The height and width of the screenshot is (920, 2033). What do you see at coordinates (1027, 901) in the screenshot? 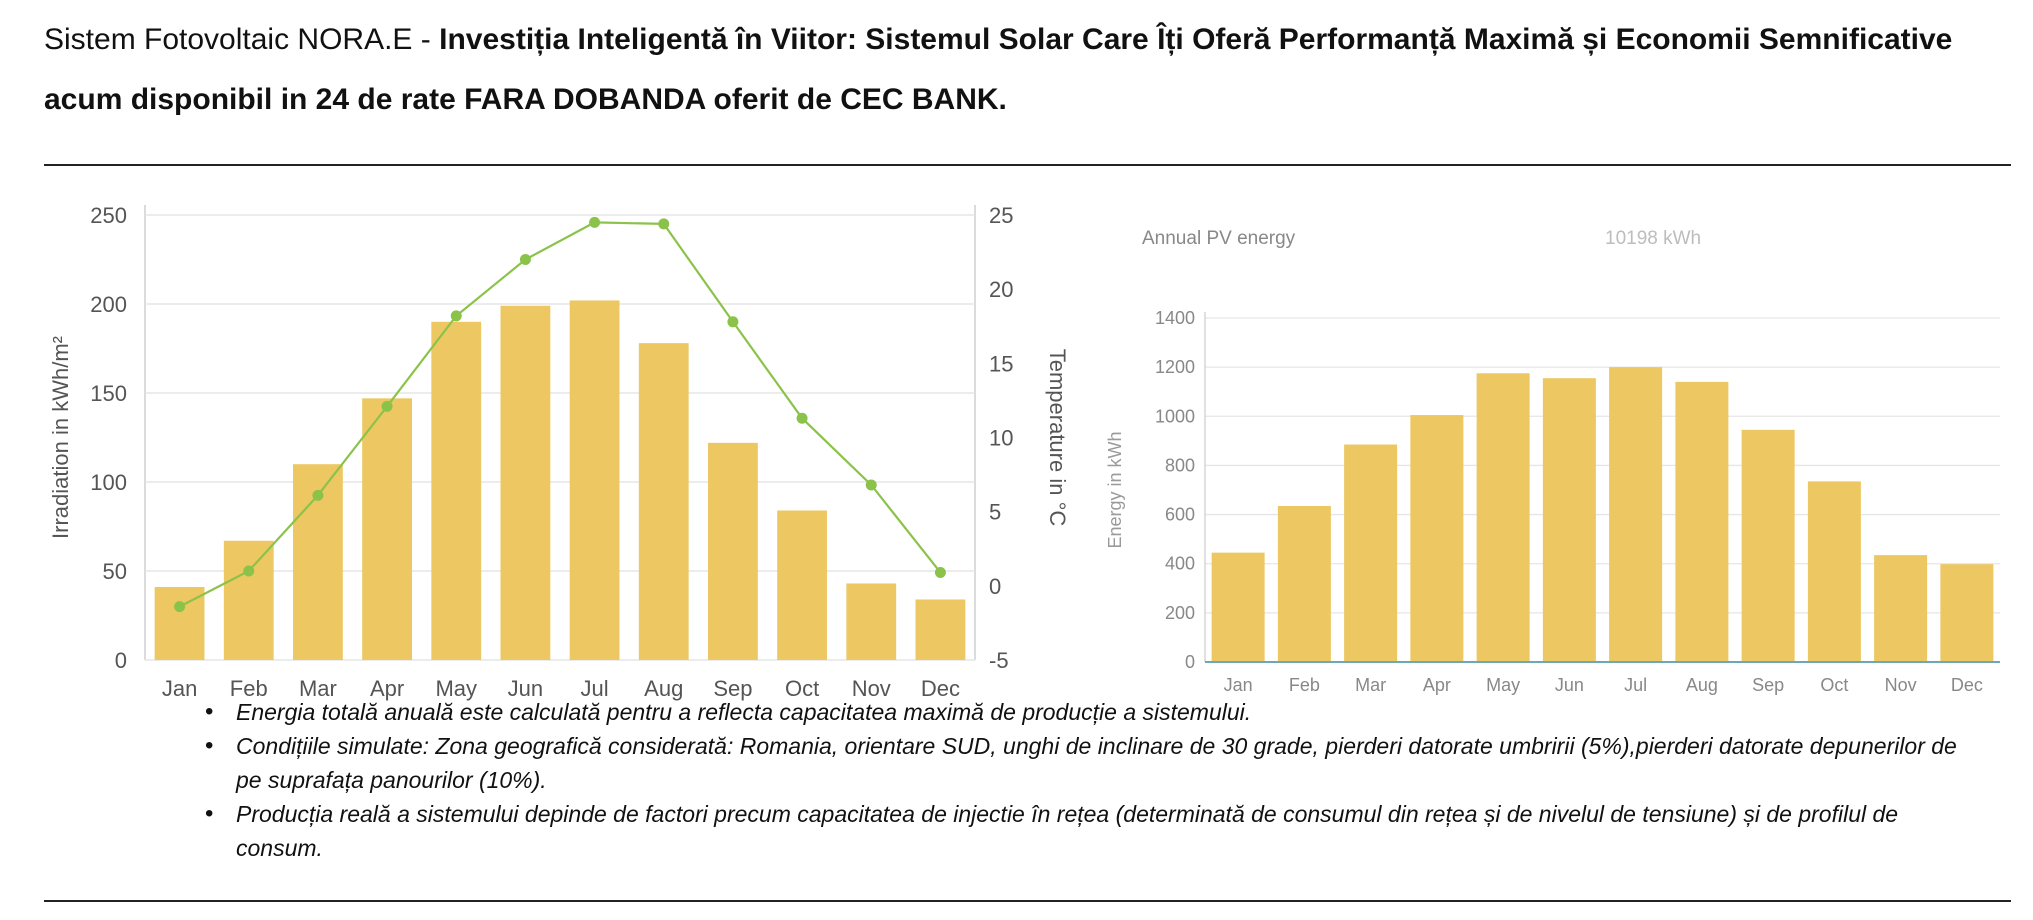
I see `bottom-divider` at bounding box center [1027, 901].